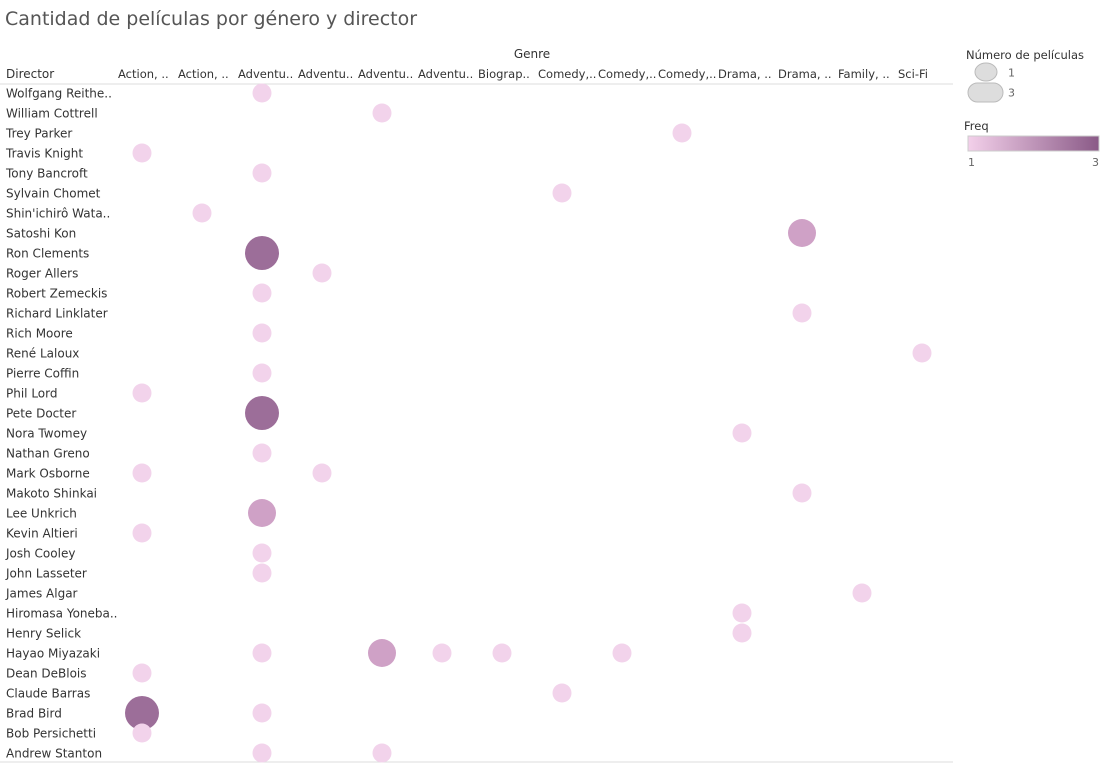 Image resolution: width=1104 pixels, height=764 pixels. I want to click on director-label: Tony Bancroft, so click(46, 174).